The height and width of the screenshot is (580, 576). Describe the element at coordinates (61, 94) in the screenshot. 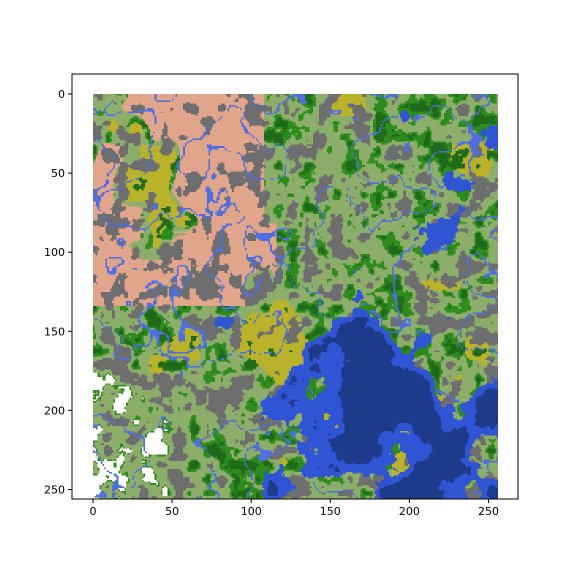

I see `y-tick-label: 0` at that location.